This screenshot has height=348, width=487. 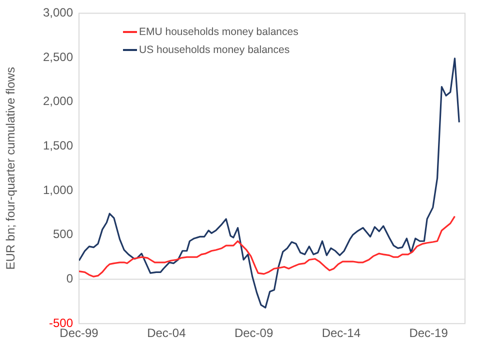 I want to click on x-tick-label: Dec-04, so click(x=166, y=333).